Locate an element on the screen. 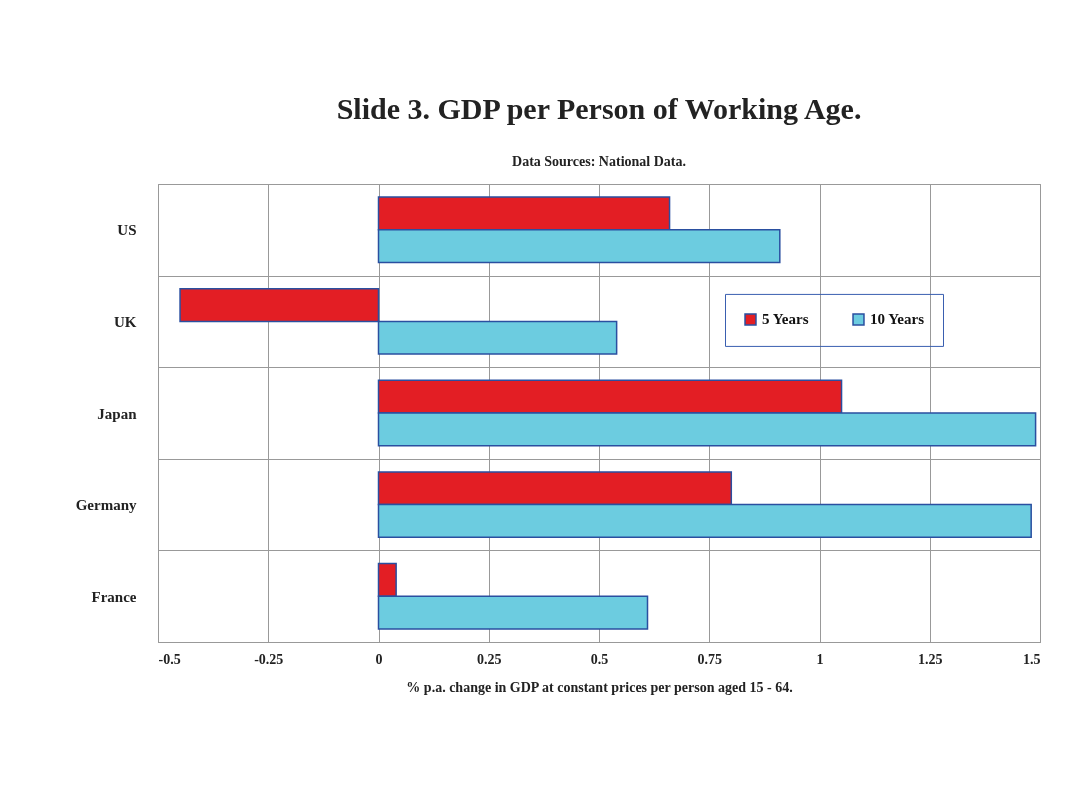 The width and height of the screenshot is (1072, 807). x-tick-label: 1.25 is located at coordinates (930, 659).